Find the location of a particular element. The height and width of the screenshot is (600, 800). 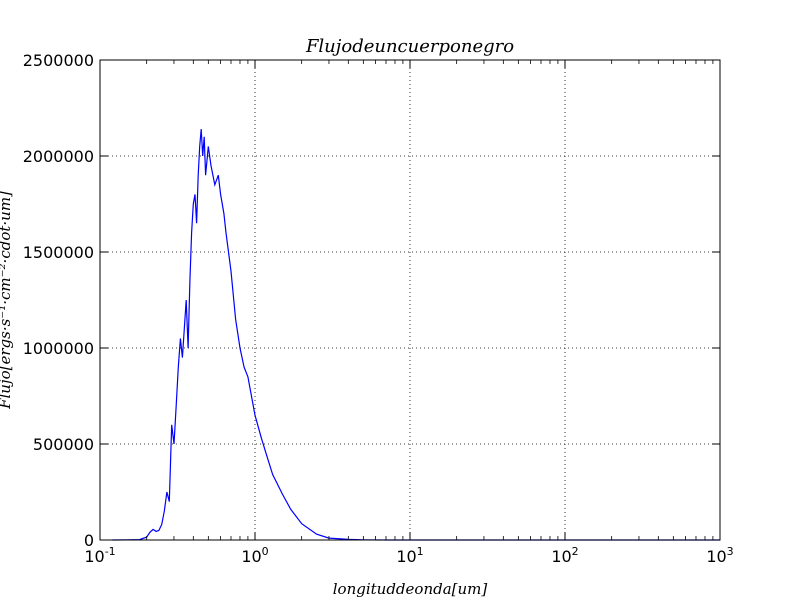

chart-title: Flujodeuncuerponegro is located at coordinates (409, 46).